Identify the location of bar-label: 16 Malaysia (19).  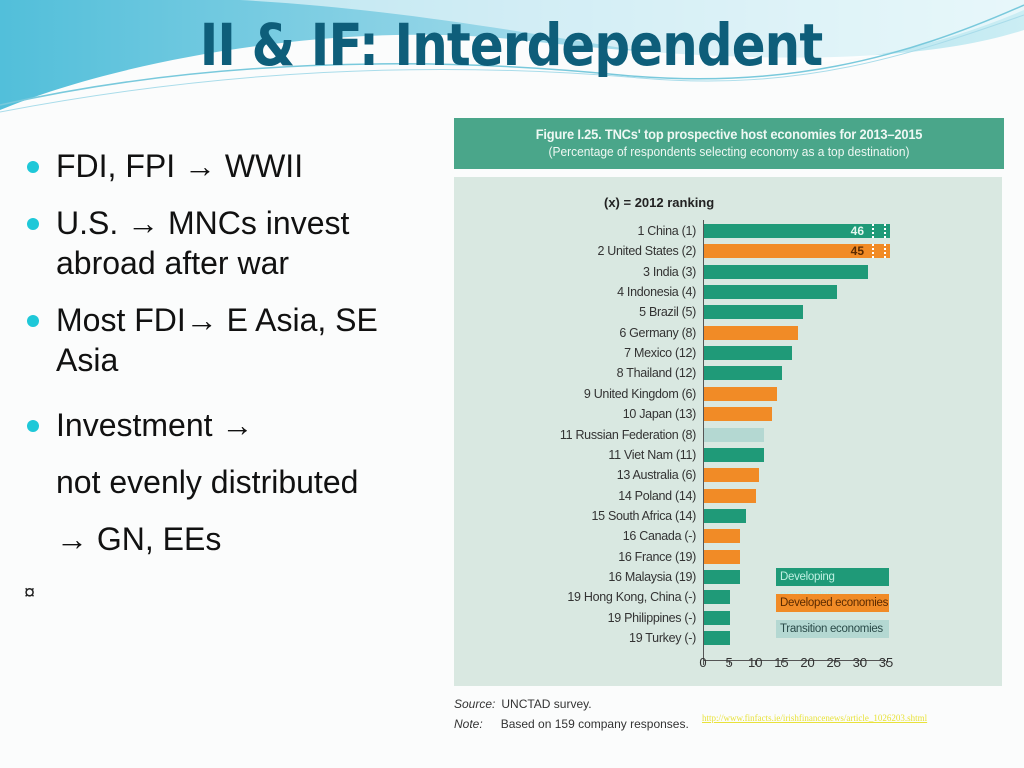
(652, 576).